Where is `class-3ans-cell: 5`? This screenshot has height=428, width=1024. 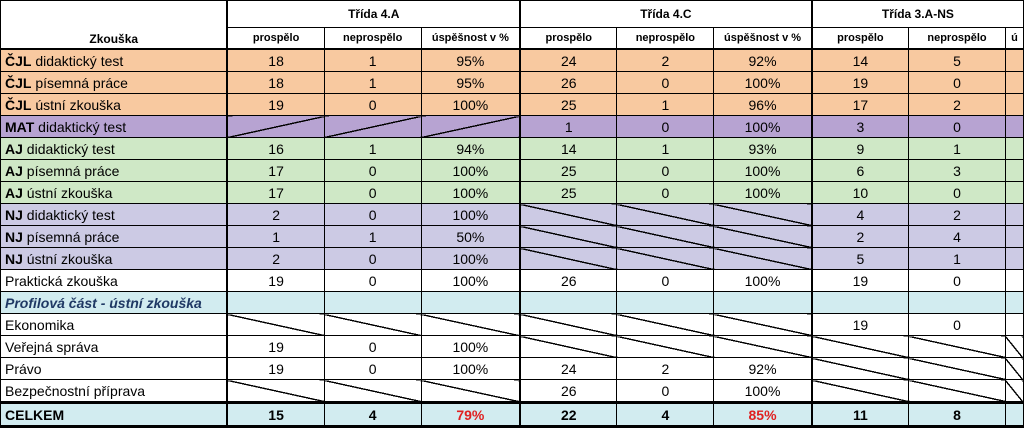
class-3ans-cell: 5 is located at coordinates (860, 258).